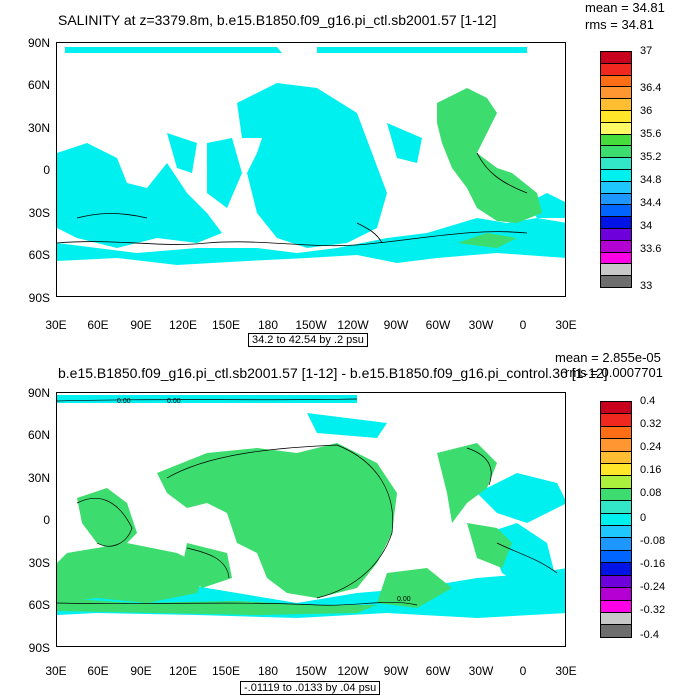  Describe the element at coordinates (646, 286) in the screenshot. I see `legend-label: 33` at that location.